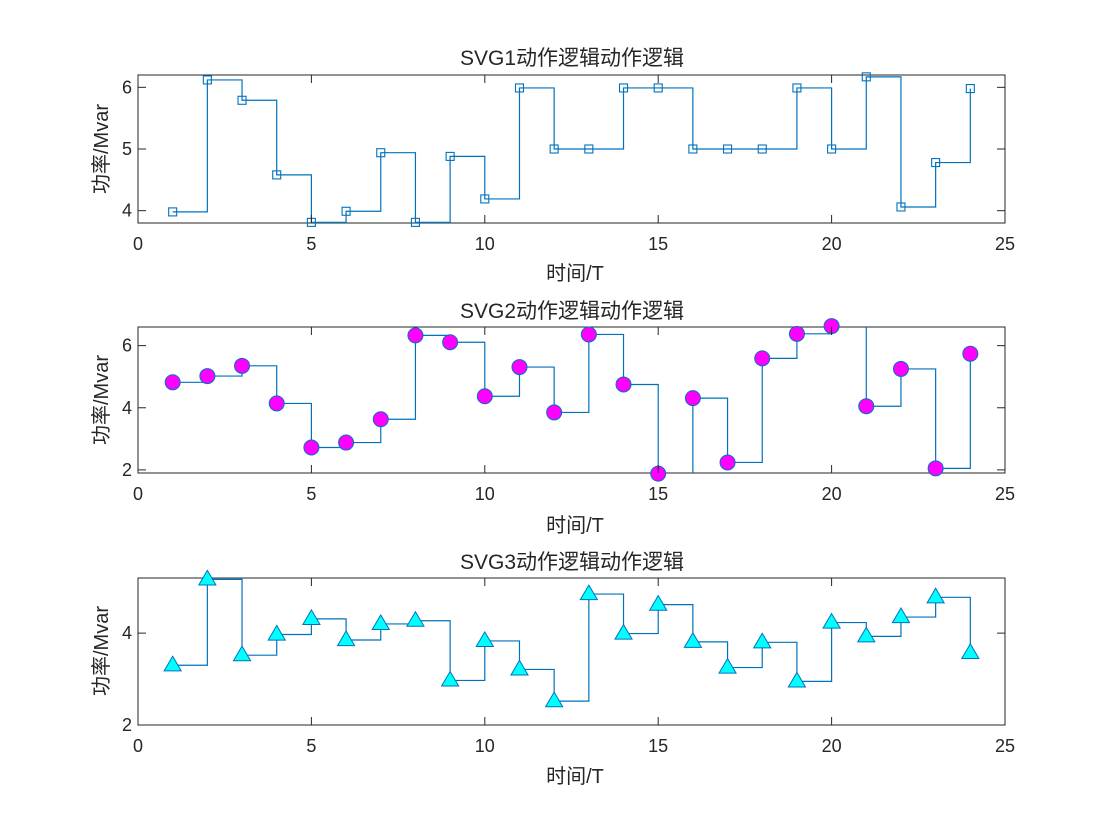  I want to click on series-line, so click(571, 149).